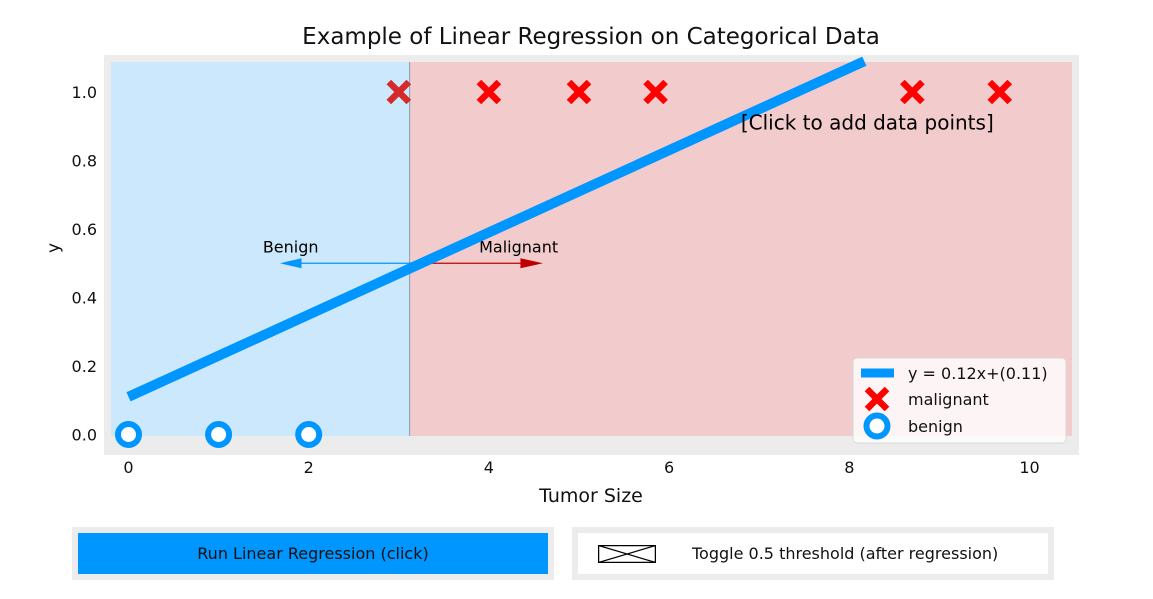 The height and width of the screenshot is (599, 1153). Describe the element at coordinates (84, 298) in the screenshot. I see `y-tick-label: 0.4` at that location.